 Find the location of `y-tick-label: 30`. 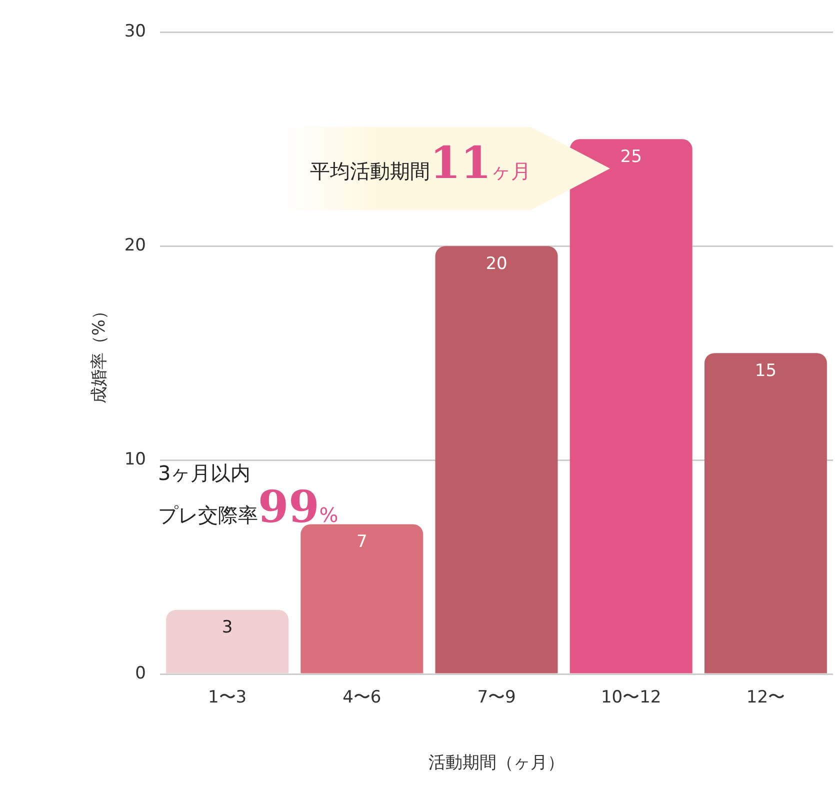

y-tick-label: 30 is located at coordinates (135, 32).